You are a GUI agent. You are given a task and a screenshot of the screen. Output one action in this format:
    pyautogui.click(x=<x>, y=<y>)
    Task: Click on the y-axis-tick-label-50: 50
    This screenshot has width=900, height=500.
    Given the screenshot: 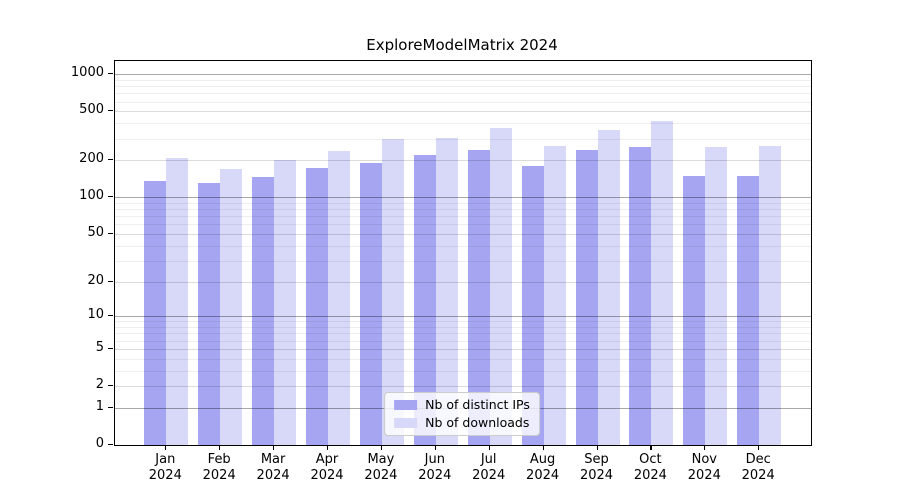 What is the action you would take?
    pyautogui.click(x=95, y=232)
    